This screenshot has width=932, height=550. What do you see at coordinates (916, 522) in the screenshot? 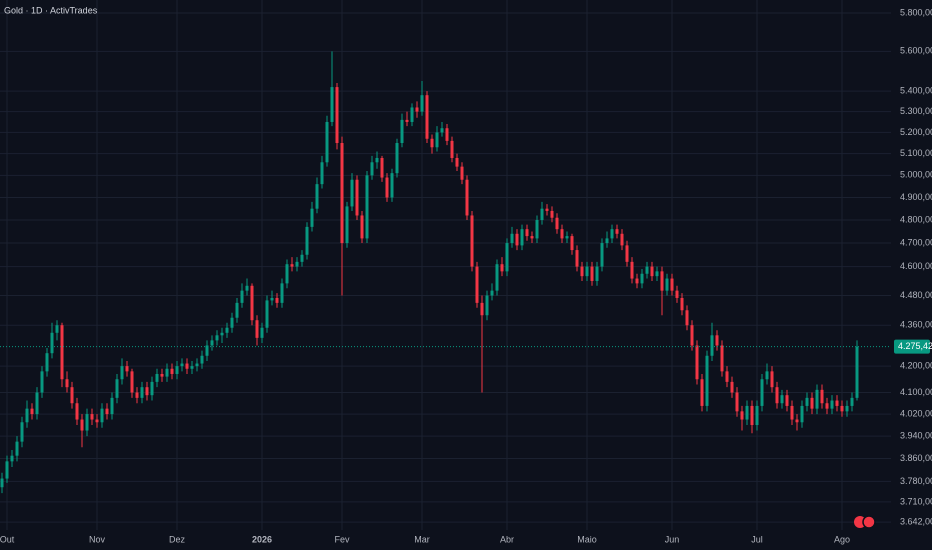
I see `y-tick-label: 3.642,00` at bounding box center [916, 522].